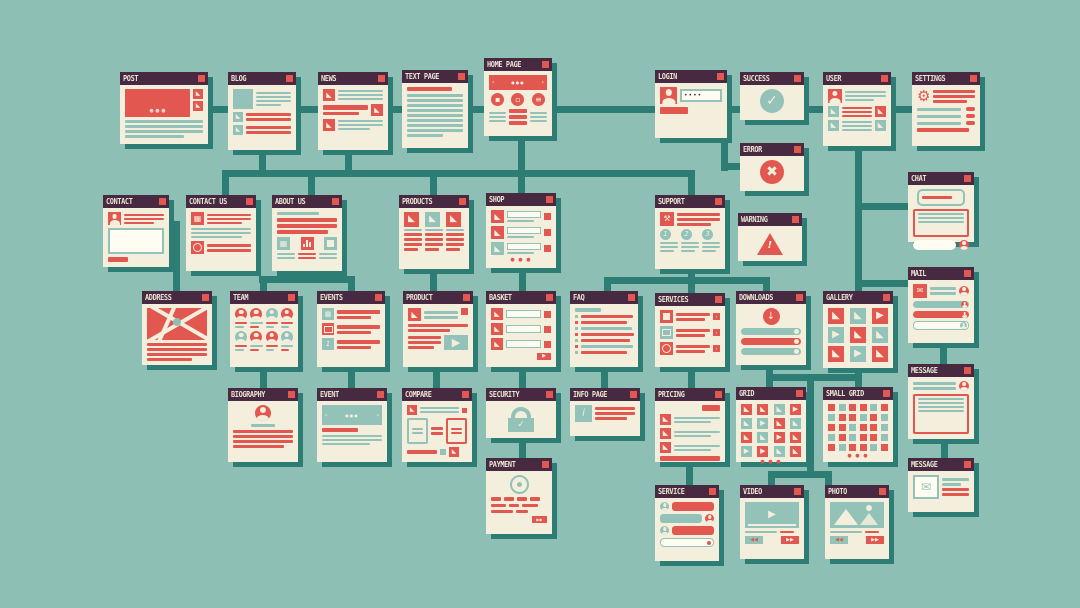 This screenshot has width=1080, height=608. What do you see at coordinates (666, 332) in the screenshot?
I see `monitor-icon` at bounding box center [666, 332].